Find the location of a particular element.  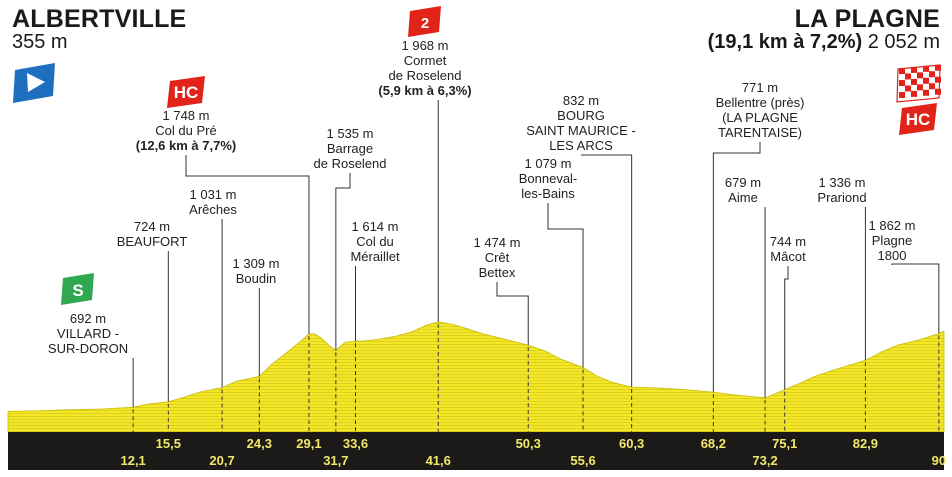

waypoint-label: 1 474 m Crêt Bettex is located at coordinates (497, 257).